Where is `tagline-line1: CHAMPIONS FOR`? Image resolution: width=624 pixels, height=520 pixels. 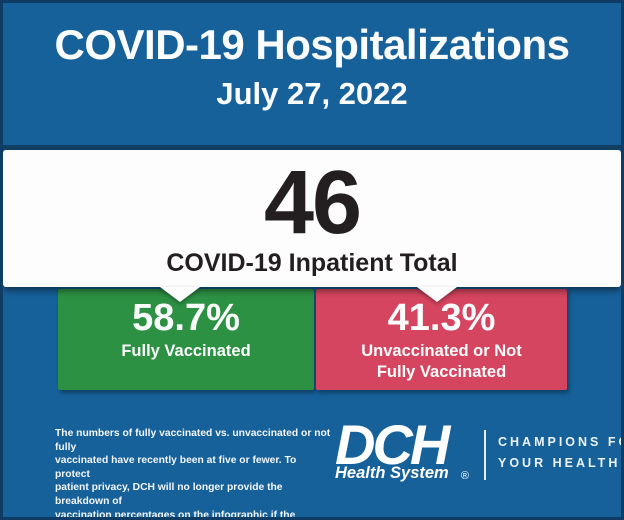 tagline-line1: CHAMPIONS FOR is located at coordinates (559, 442).